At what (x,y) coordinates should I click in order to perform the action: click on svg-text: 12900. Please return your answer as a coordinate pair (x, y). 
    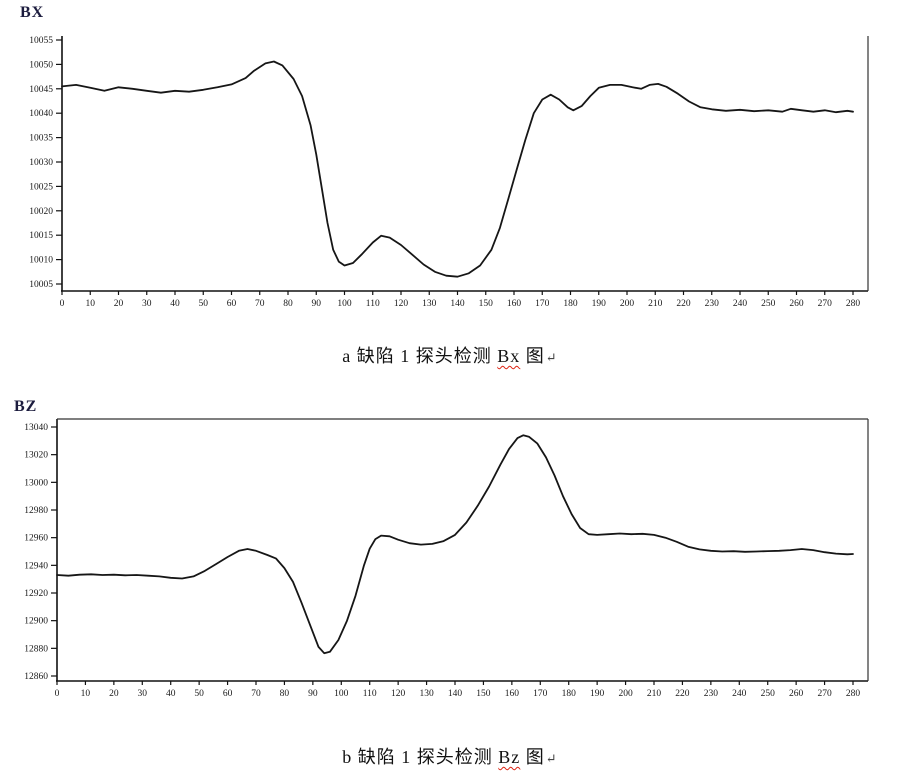
    Looking at the image, I should click on (36, 622).